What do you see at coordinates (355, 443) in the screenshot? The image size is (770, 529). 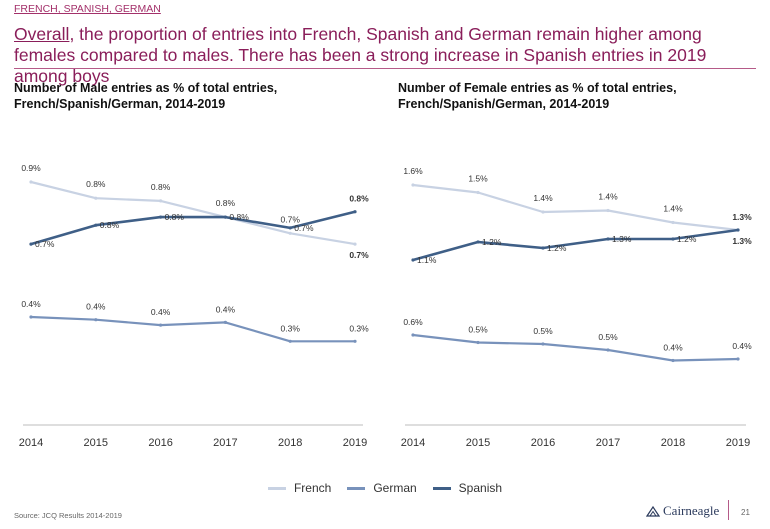 I see `male-x-tick-label: 2019` at bounding box center [355, 443].